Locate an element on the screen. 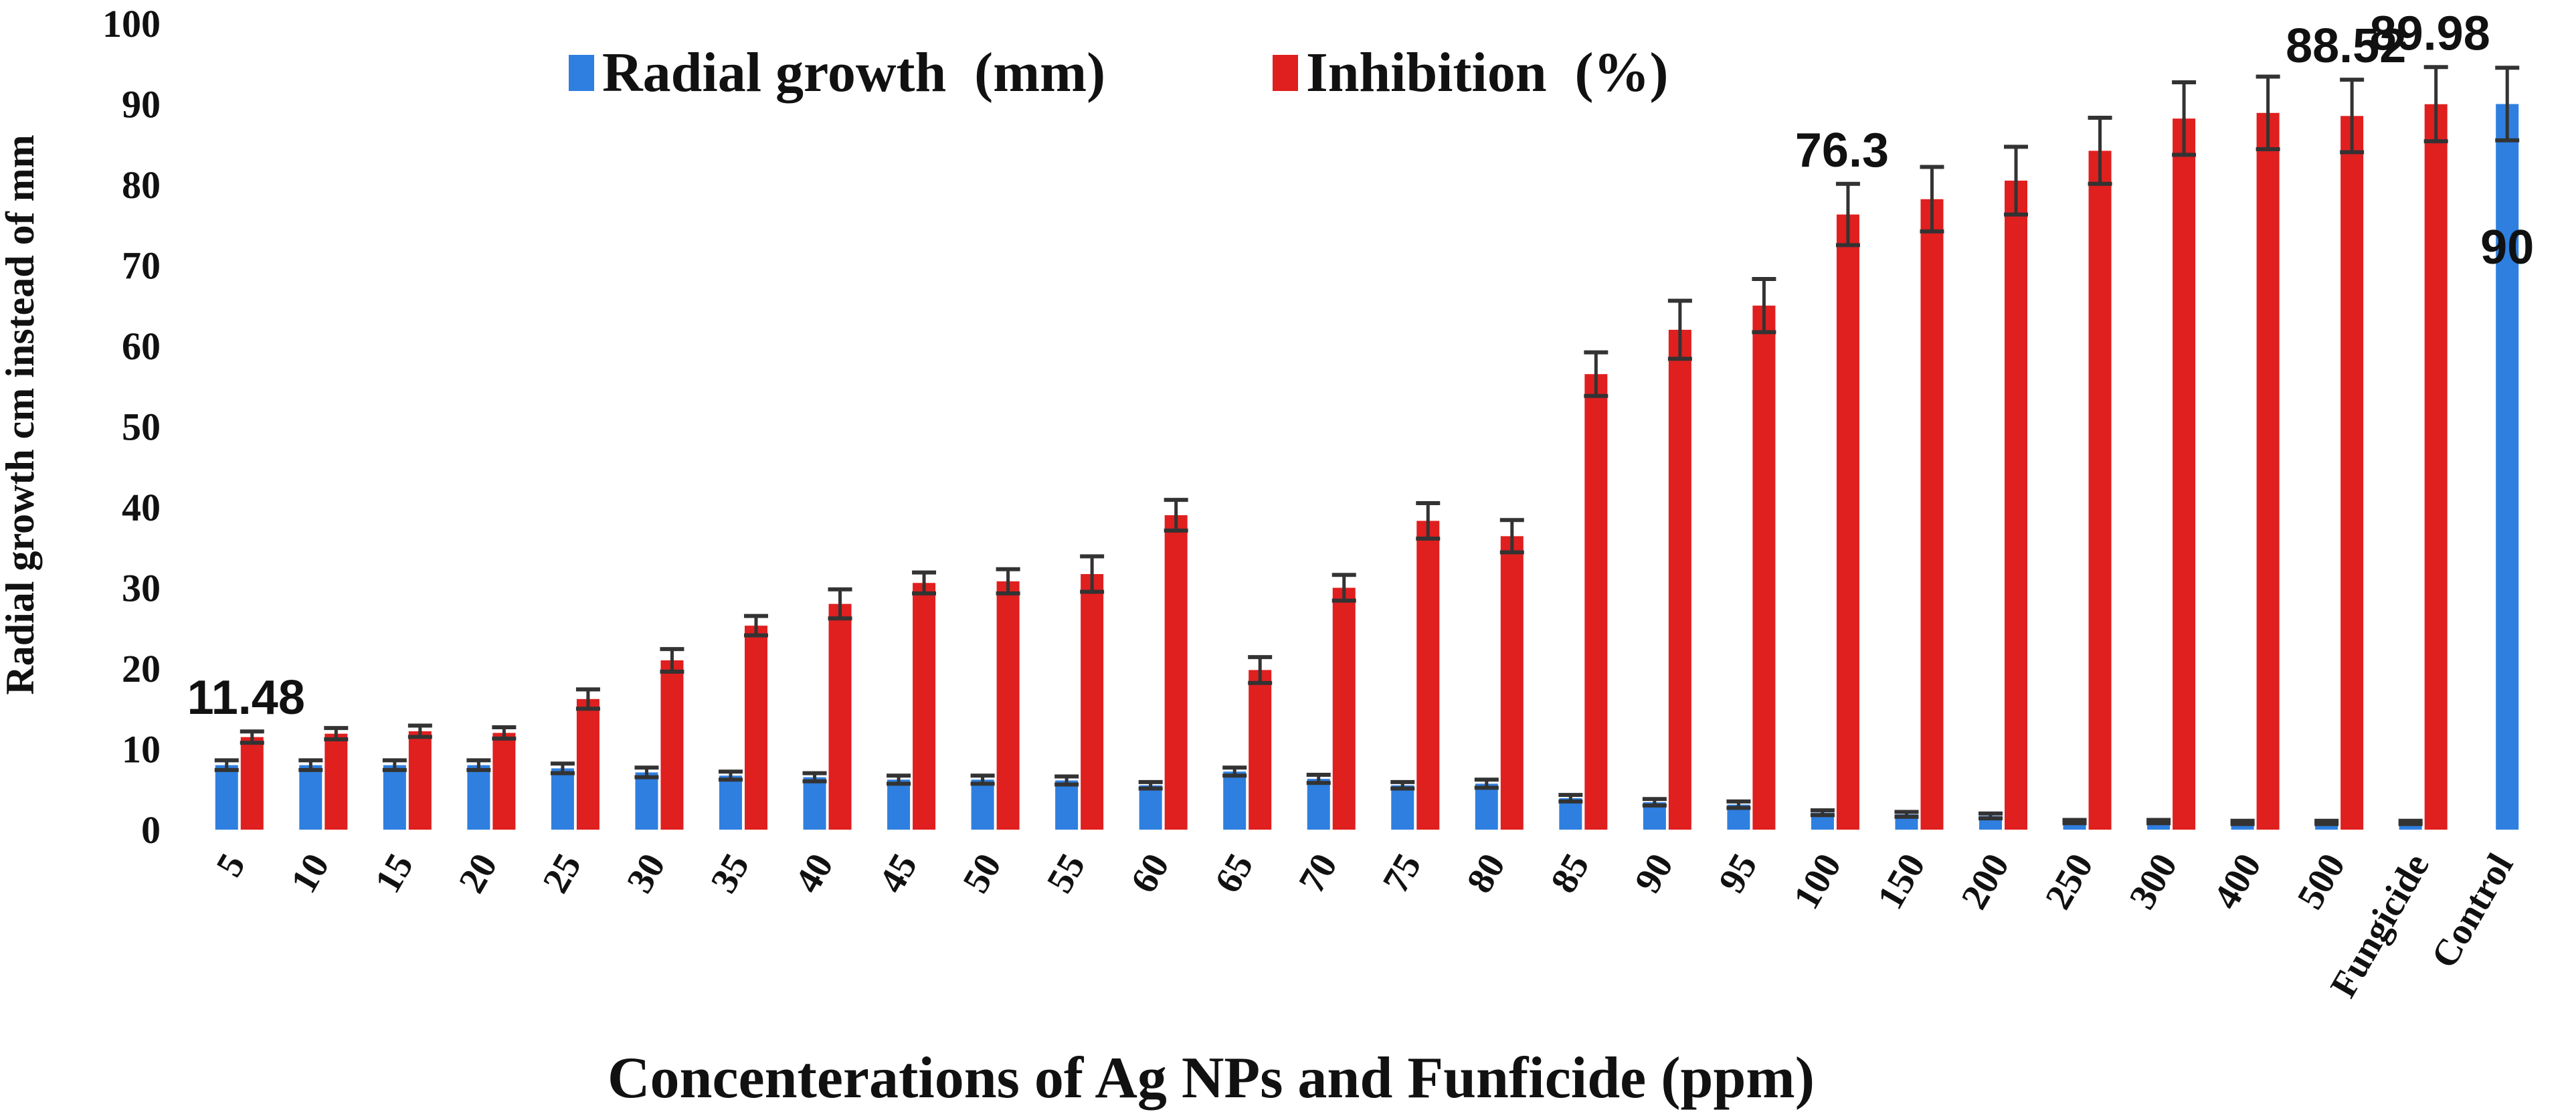  x-tick-label-control: Control is located at coordinates (2472, 911).